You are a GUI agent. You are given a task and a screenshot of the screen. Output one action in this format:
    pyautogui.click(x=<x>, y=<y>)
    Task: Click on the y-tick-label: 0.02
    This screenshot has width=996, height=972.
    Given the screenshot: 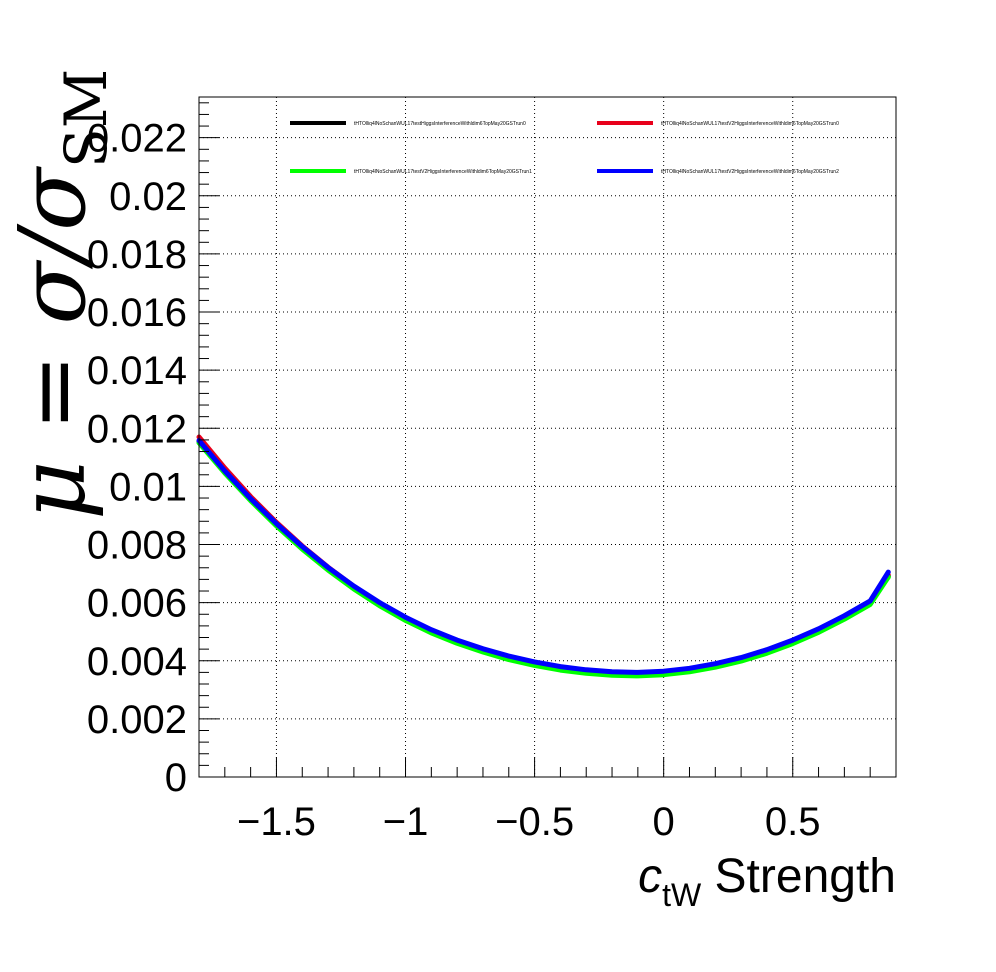 What is the action you would take?
    pyautogui.click(x=148, y=197)
    